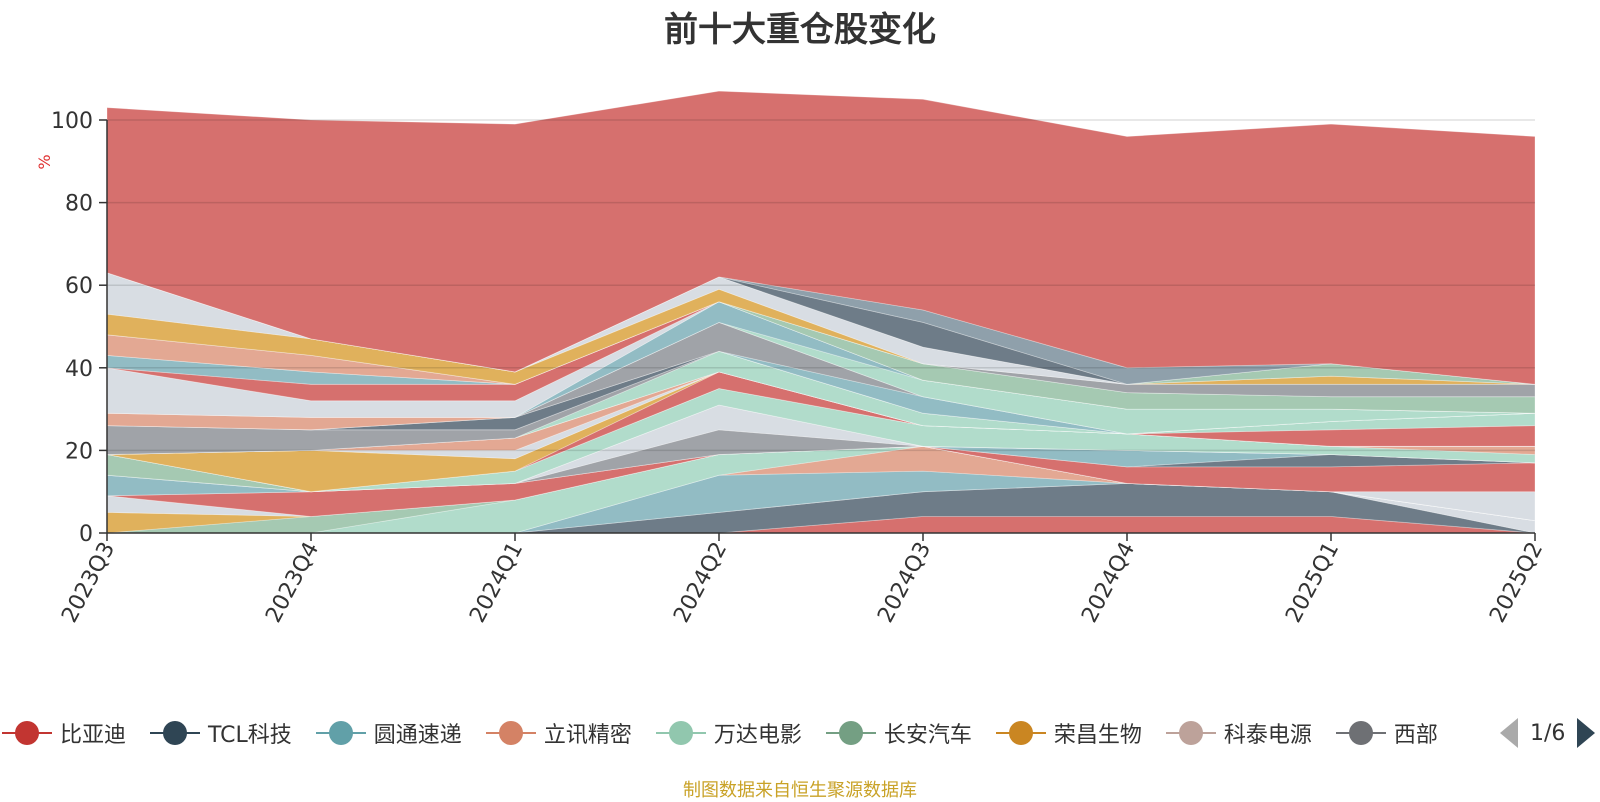 The width and height of the screenshot is (1600, 802). What do you see at coordinates (1097, 735) in the screenshot?
I see `legend-label: 荣昌生物` at bounding box center [1097, 735].